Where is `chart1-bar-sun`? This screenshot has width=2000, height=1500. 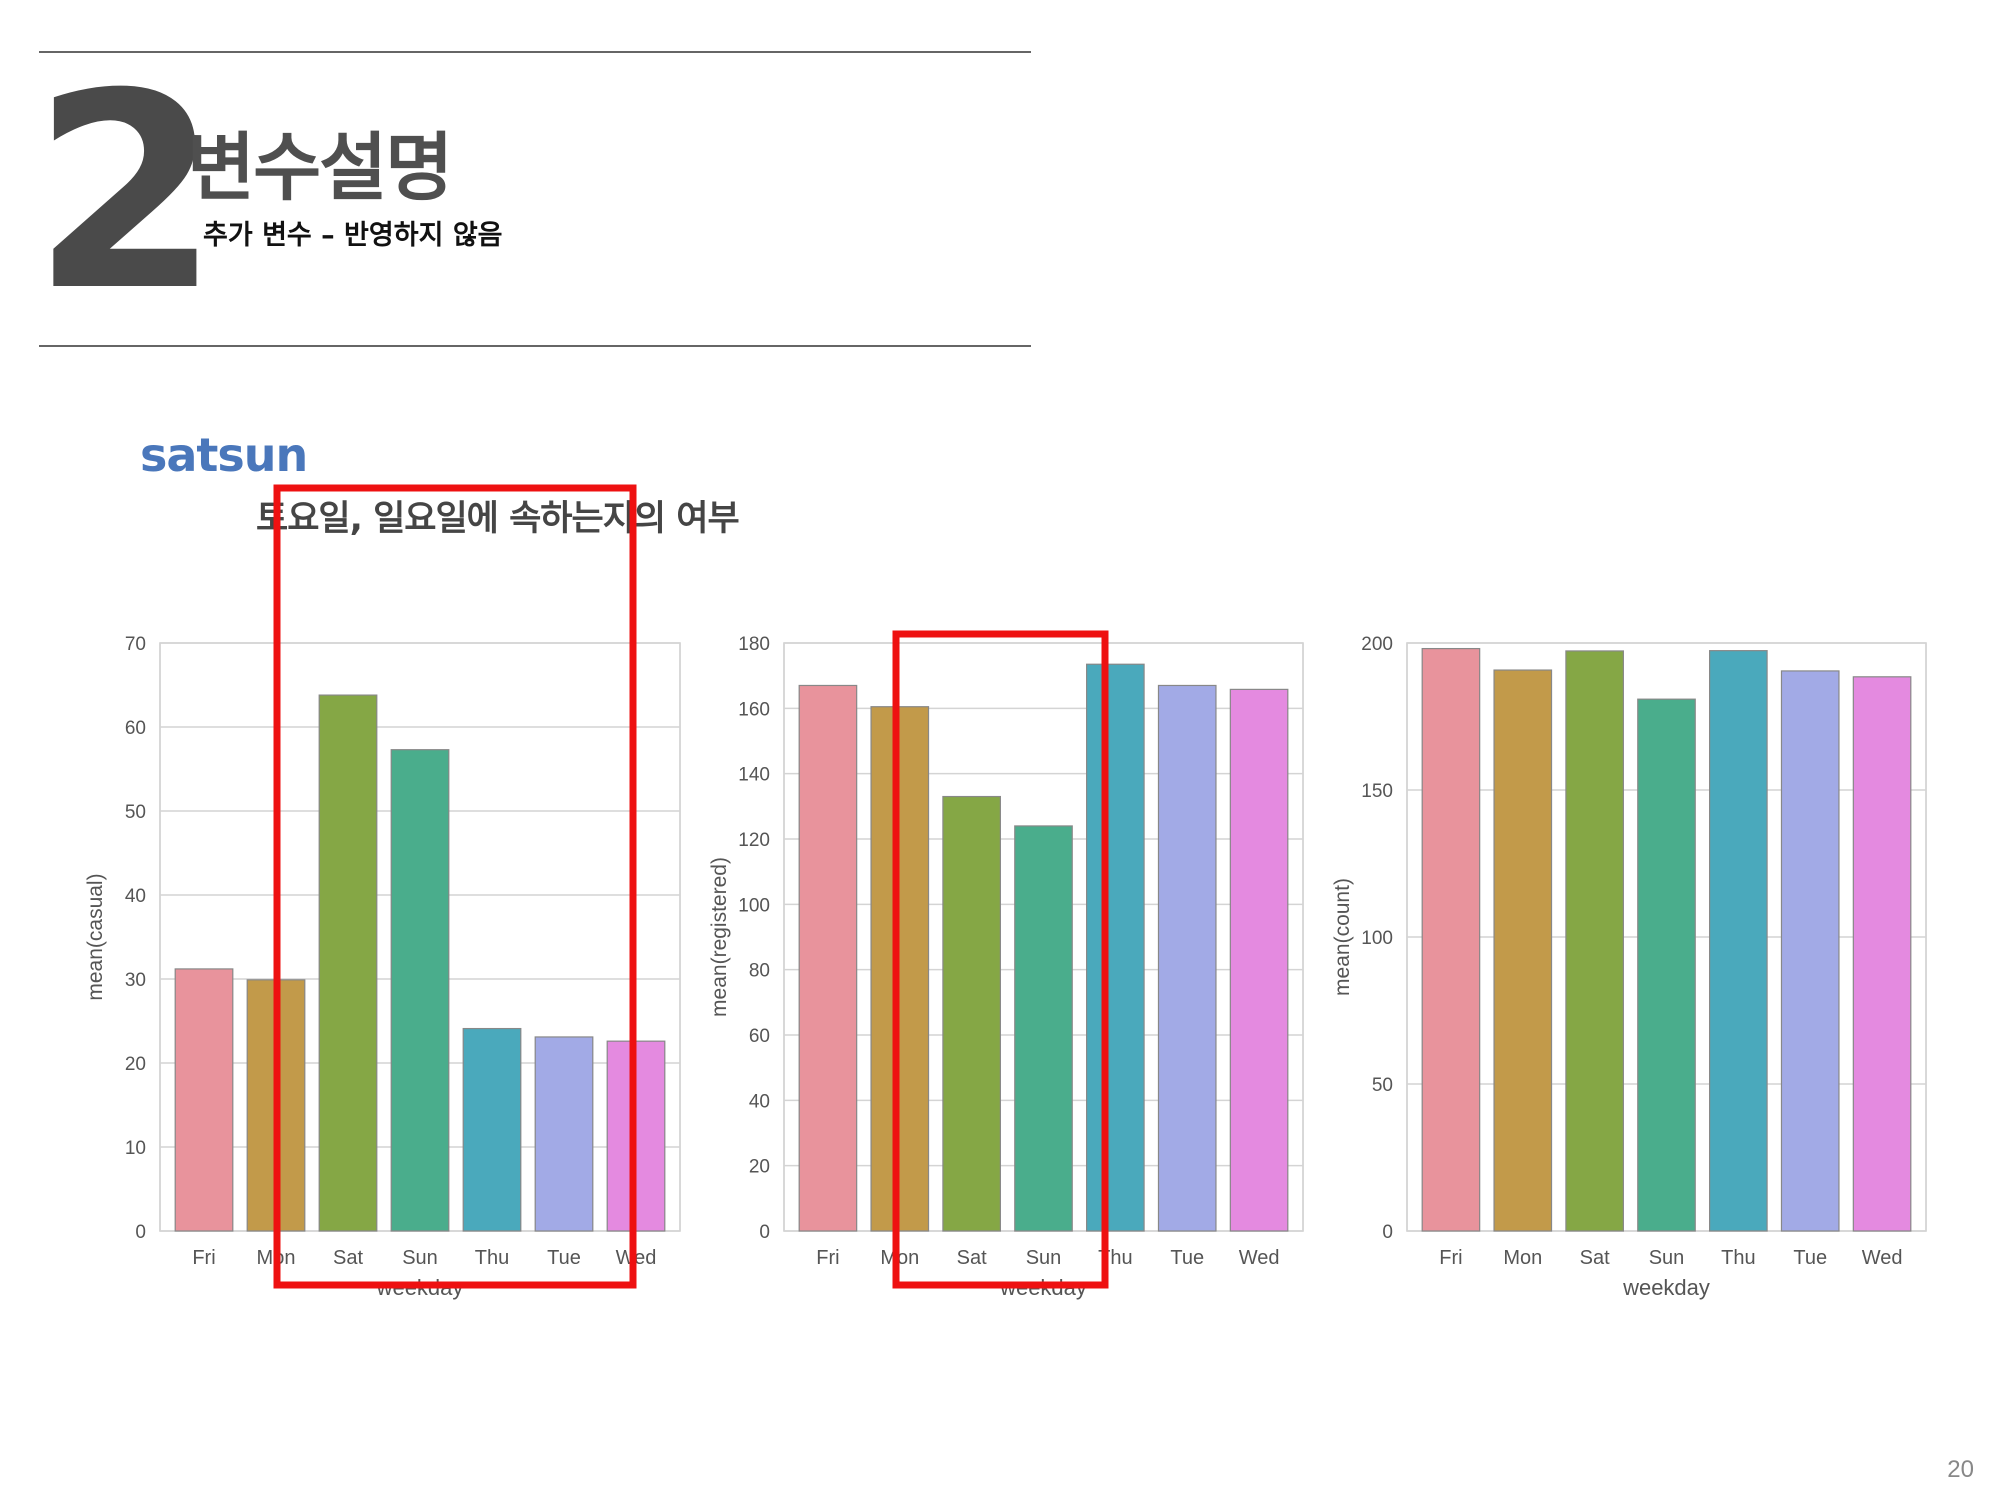 chart1-bar-sun is located at coordinates (420, 990).